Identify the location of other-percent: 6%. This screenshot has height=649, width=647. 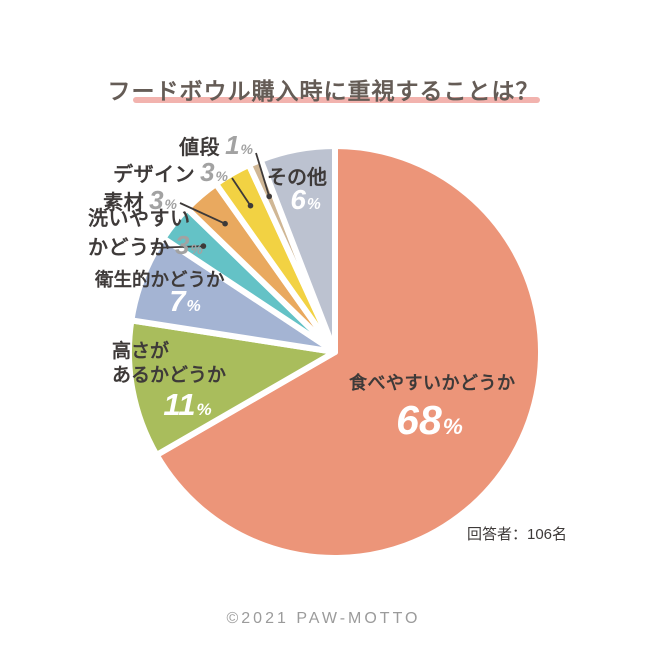
(305, 199).